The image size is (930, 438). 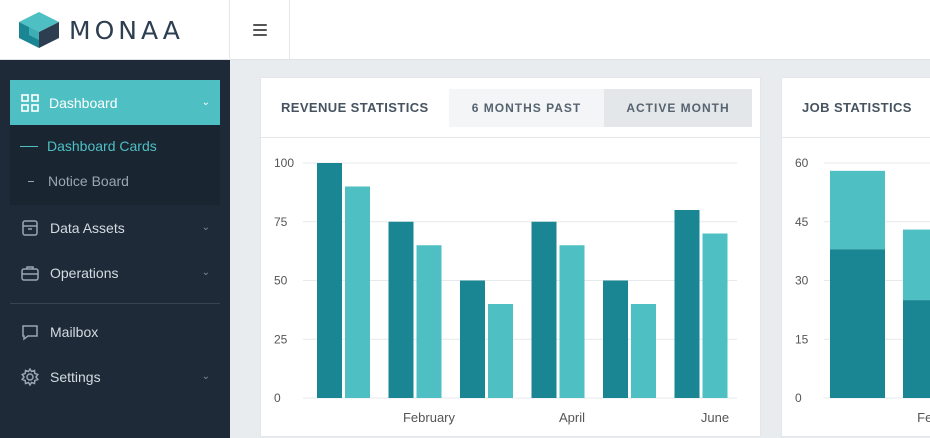 I want to click on y-tick-label: 45, so click(x=802, y=222).